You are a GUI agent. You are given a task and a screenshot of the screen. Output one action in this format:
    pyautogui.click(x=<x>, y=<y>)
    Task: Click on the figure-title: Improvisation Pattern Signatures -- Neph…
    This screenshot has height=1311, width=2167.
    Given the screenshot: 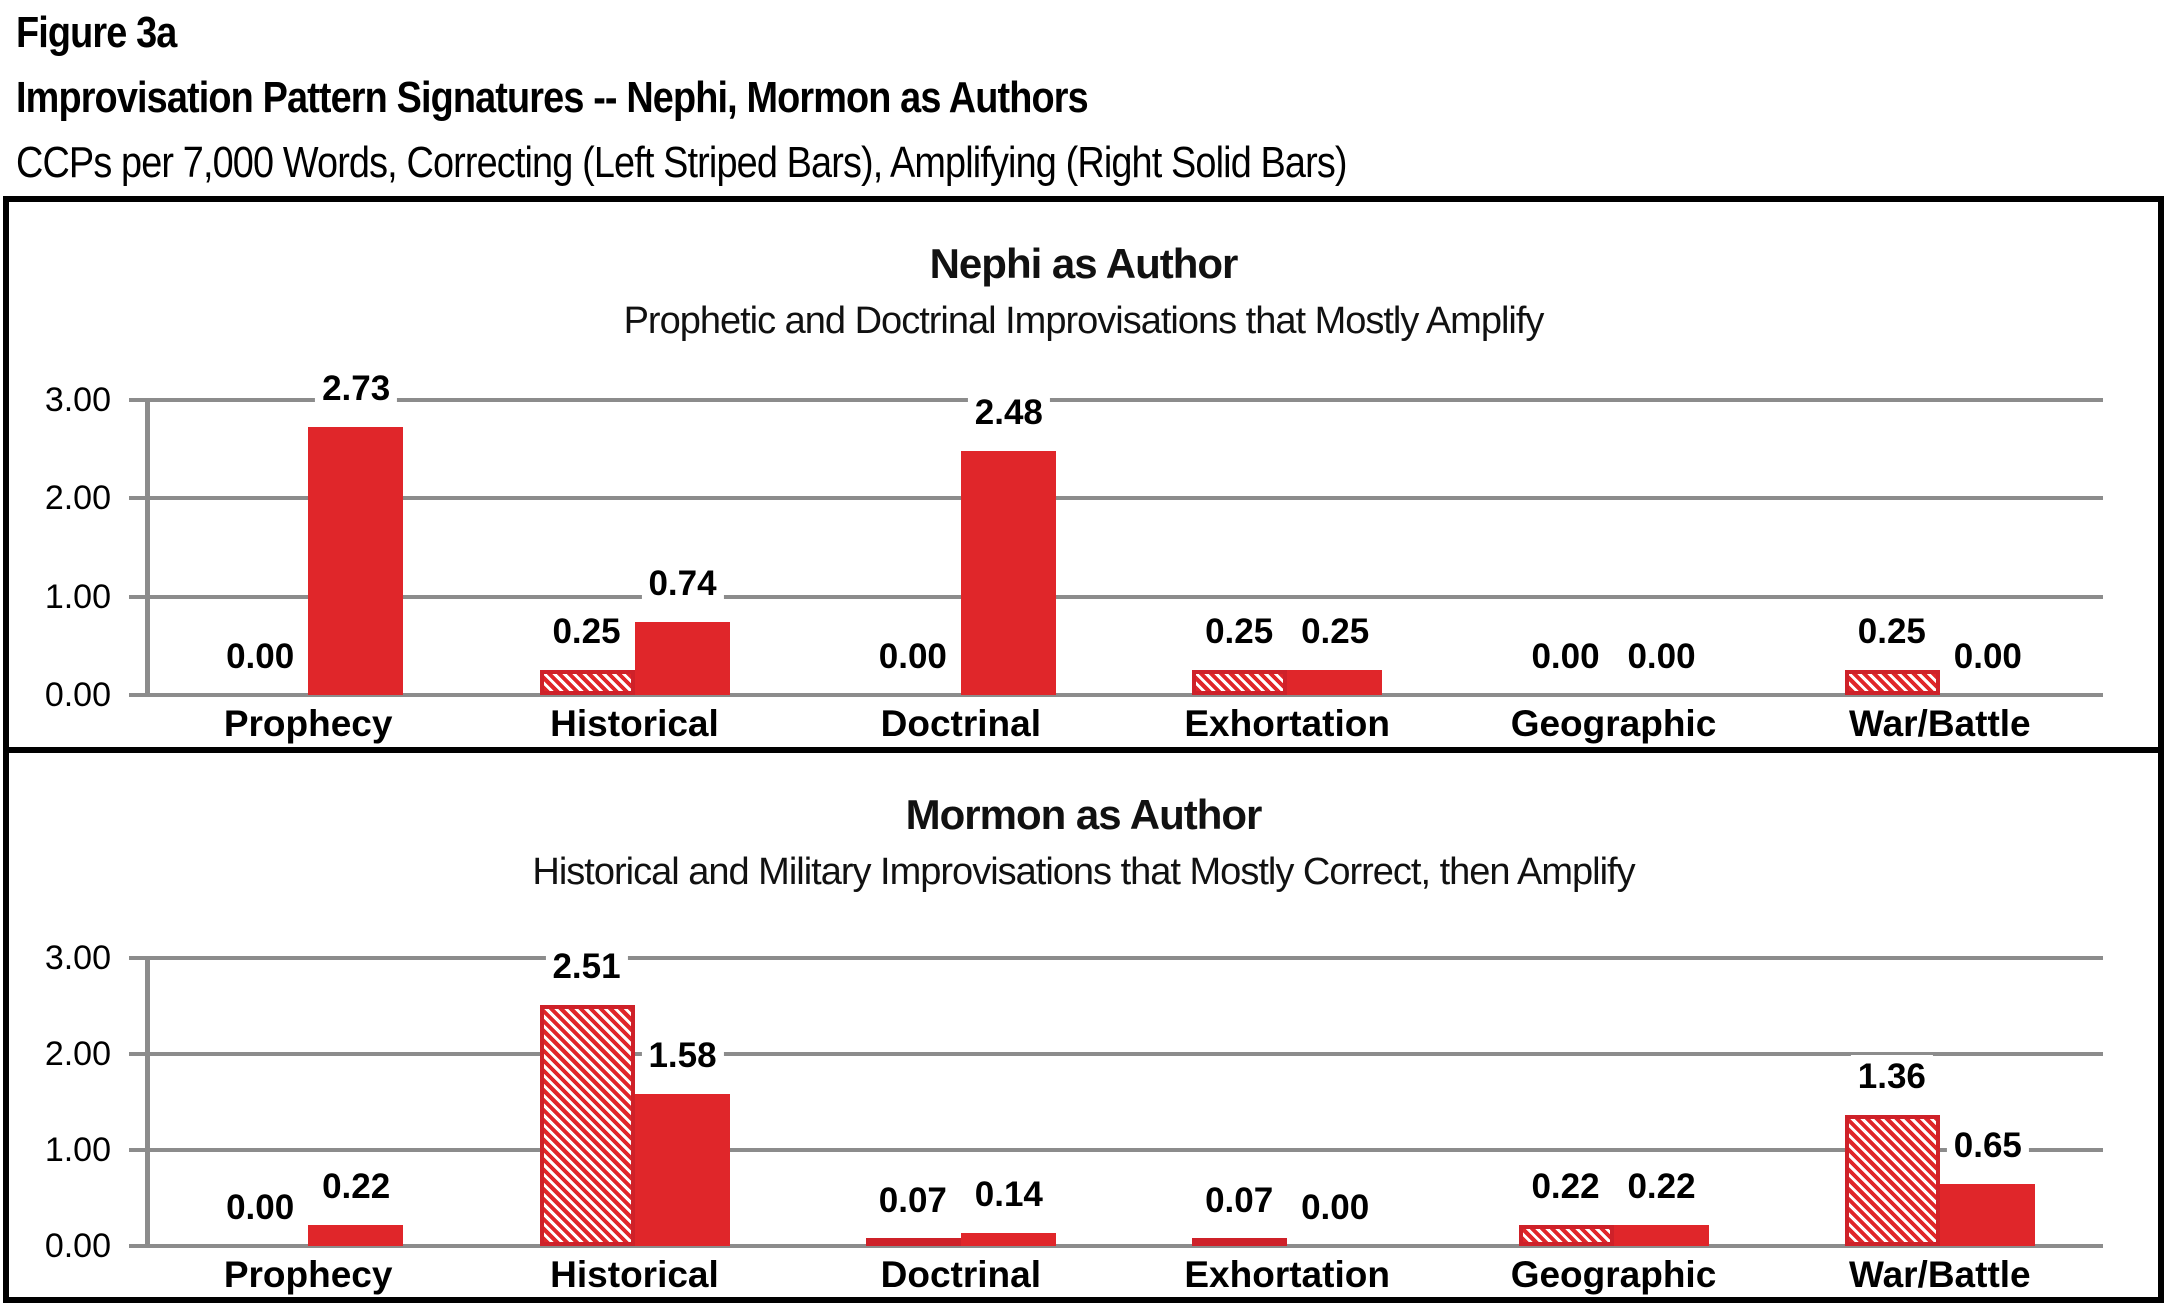 What is the action you would take?
    pyautogui.click(x=552, y=97)
    